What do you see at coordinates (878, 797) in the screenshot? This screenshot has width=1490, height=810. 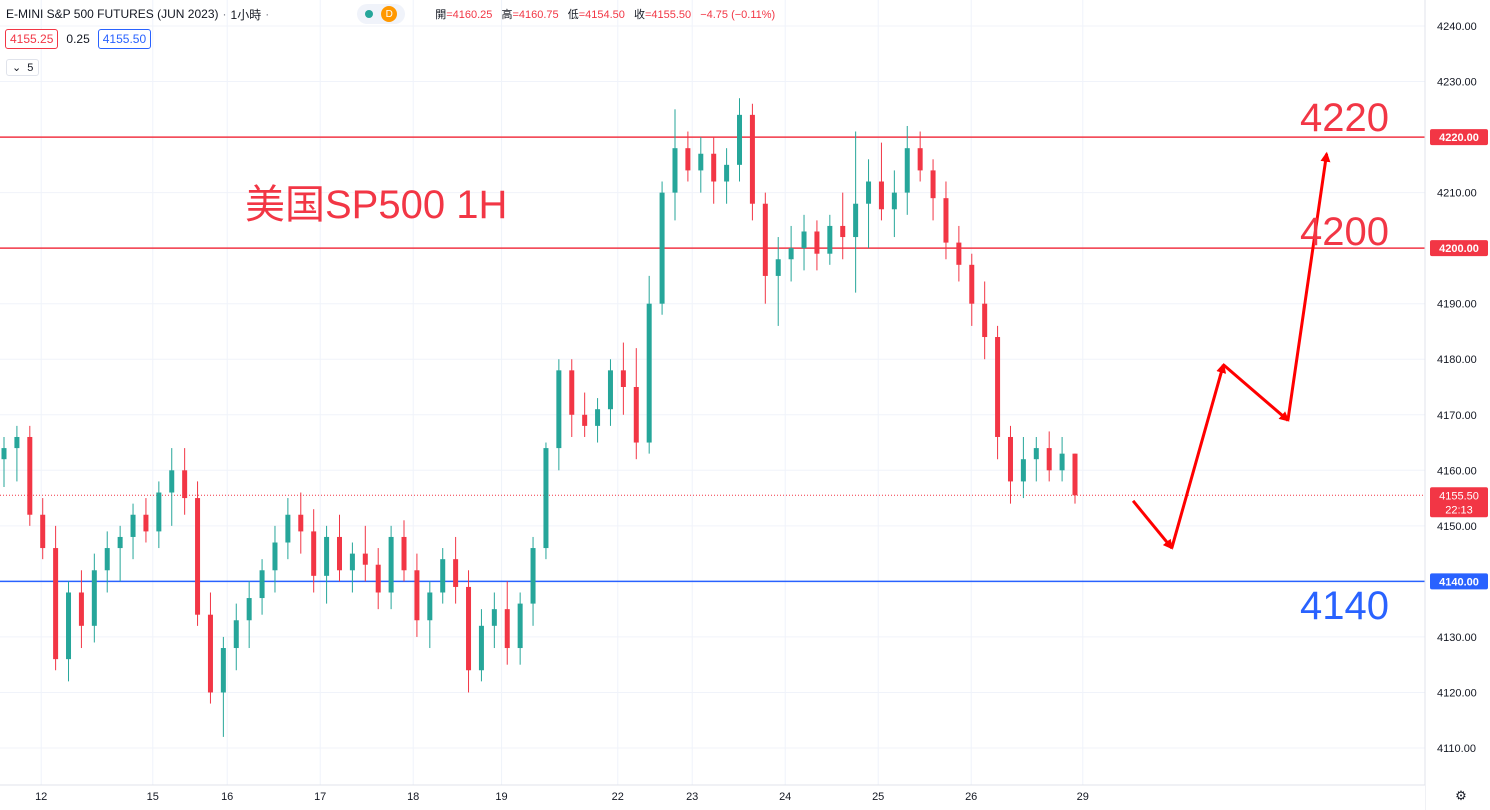 I see `time-tick-label: 25` at bounding box center [878, 797].